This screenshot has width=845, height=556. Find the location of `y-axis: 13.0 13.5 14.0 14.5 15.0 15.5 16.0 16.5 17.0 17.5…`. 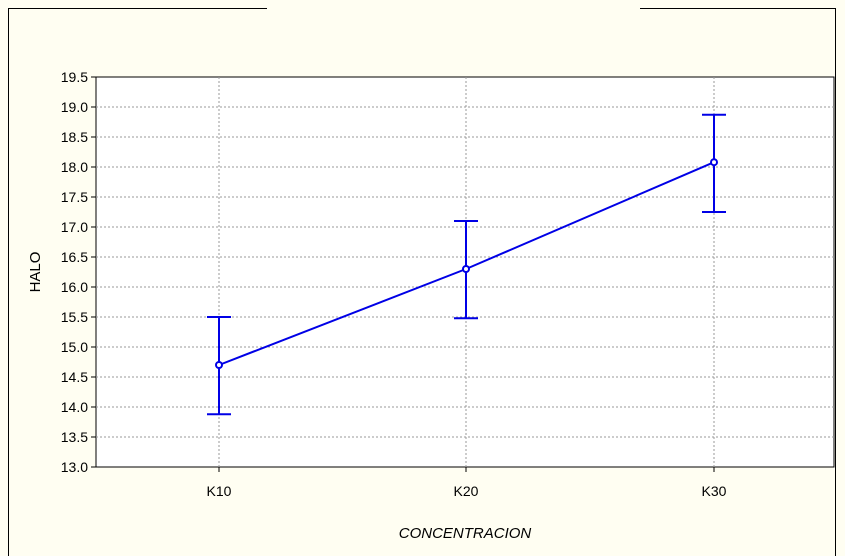

y-axis: 13.0 13.5 14.0 14.5 15.0 15.5 16.0 16.5 17.0 17.5… is located at coordinates (78, 272).